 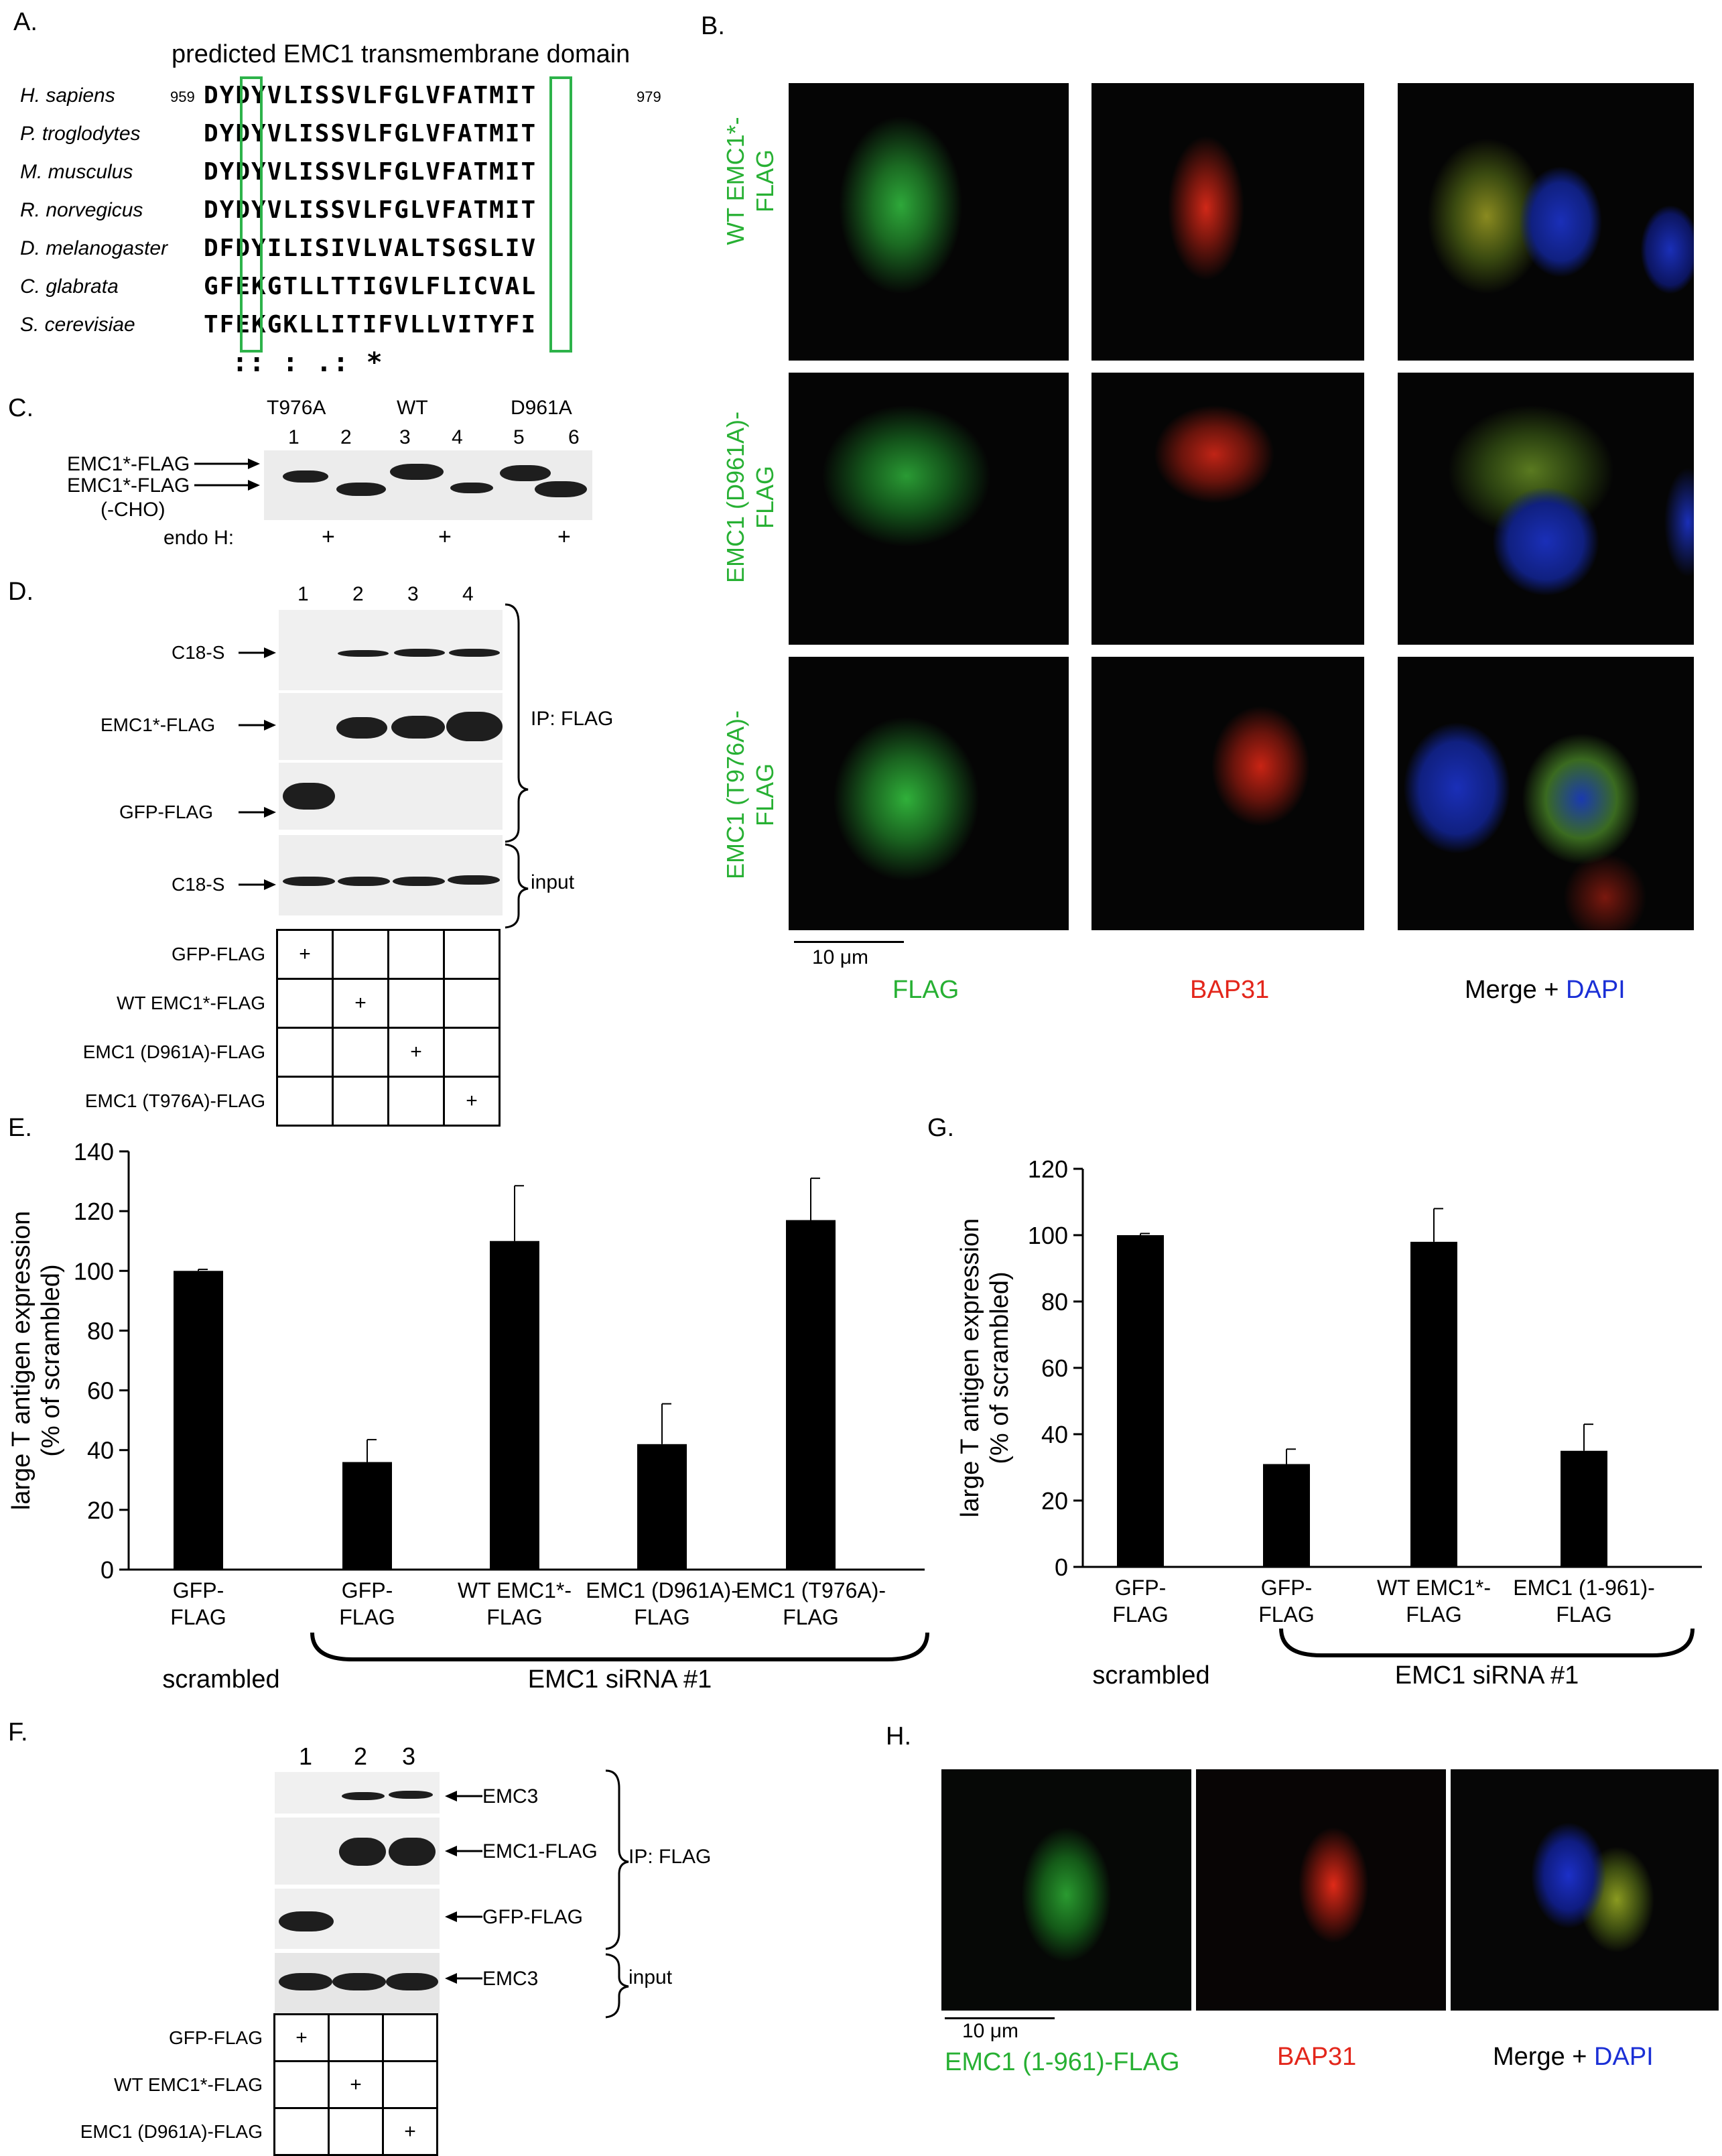 What do you see at coordinates (198, 885) in the screenshot?
I see `d-label-c18s-input: C18-S` at bounding box center [198, 885].